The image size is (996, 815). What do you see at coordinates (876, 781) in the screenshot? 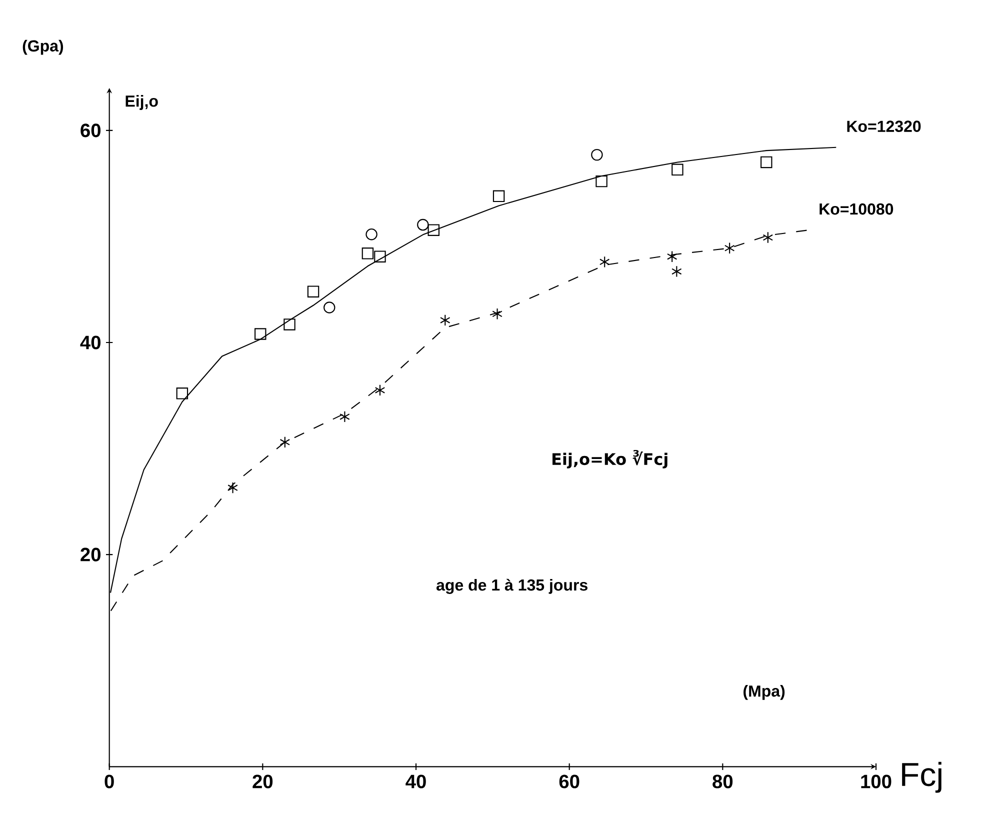
I see `x-tick-label: 100` at bounding box center [876, 781].